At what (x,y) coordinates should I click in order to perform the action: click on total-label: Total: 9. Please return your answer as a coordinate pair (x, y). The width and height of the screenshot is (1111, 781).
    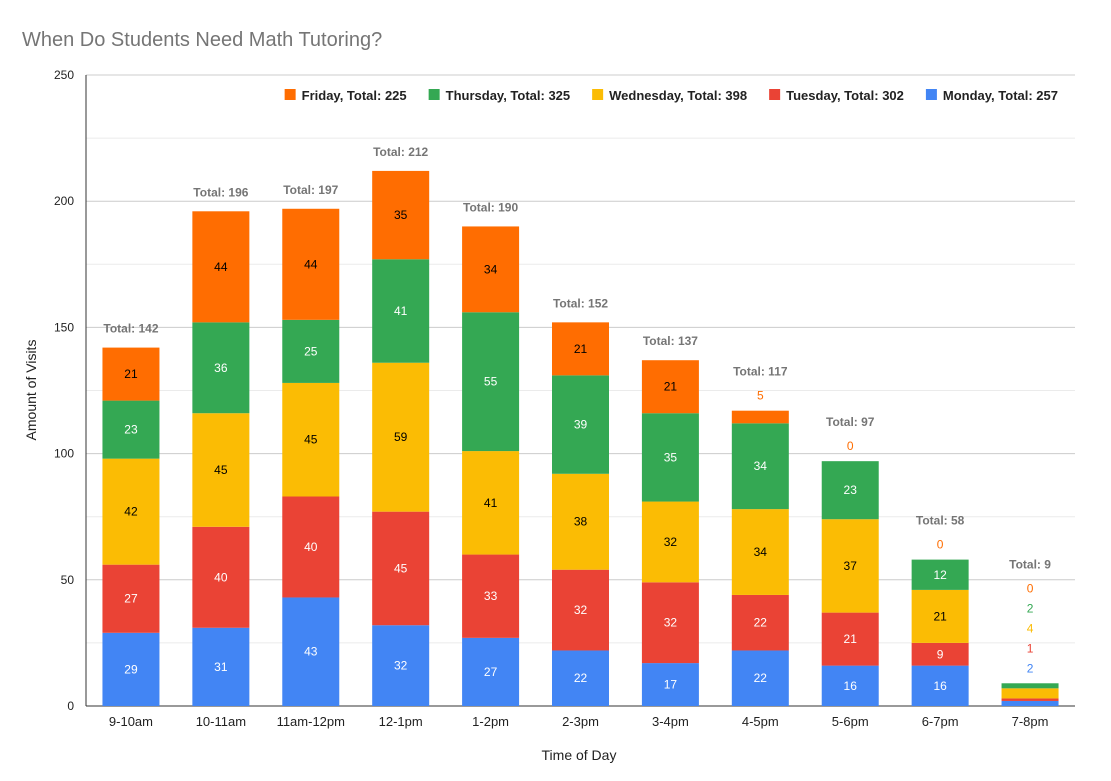
    Looking at the image, I should click on (1030, 564).